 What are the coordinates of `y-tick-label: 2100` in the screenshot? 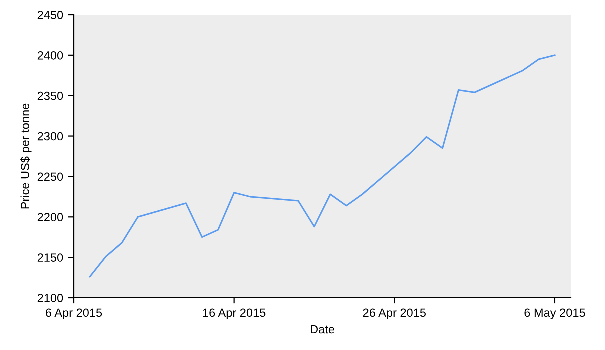 It's located at (51, 298).